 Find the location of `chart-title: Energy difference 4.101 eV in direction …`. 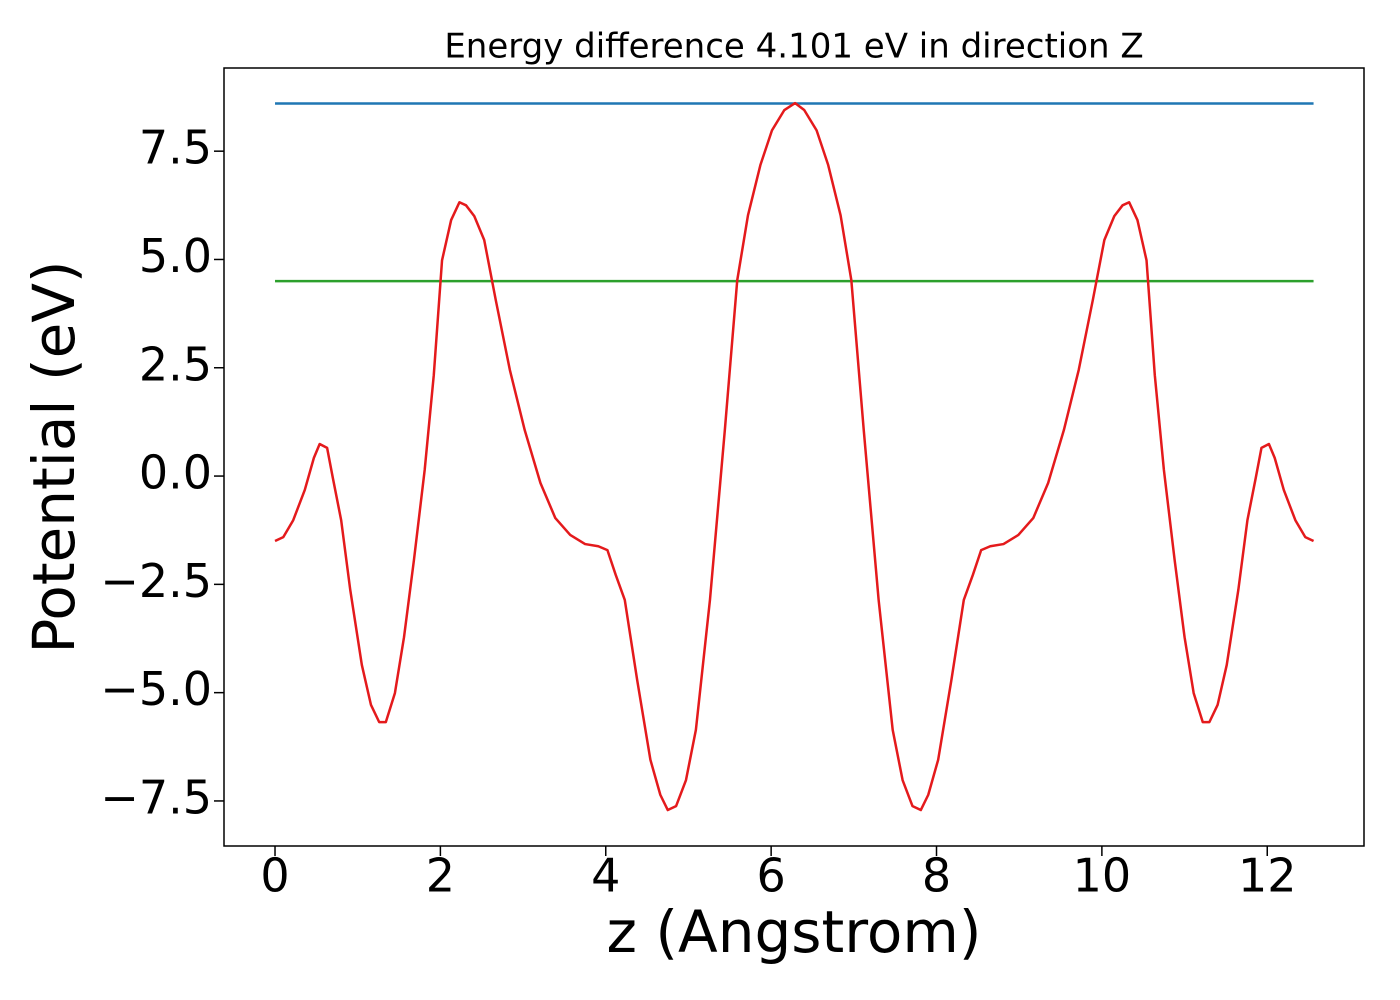

chart-title: Energy difference 4.101 eV in direction … is located at coordinates (793, 47).